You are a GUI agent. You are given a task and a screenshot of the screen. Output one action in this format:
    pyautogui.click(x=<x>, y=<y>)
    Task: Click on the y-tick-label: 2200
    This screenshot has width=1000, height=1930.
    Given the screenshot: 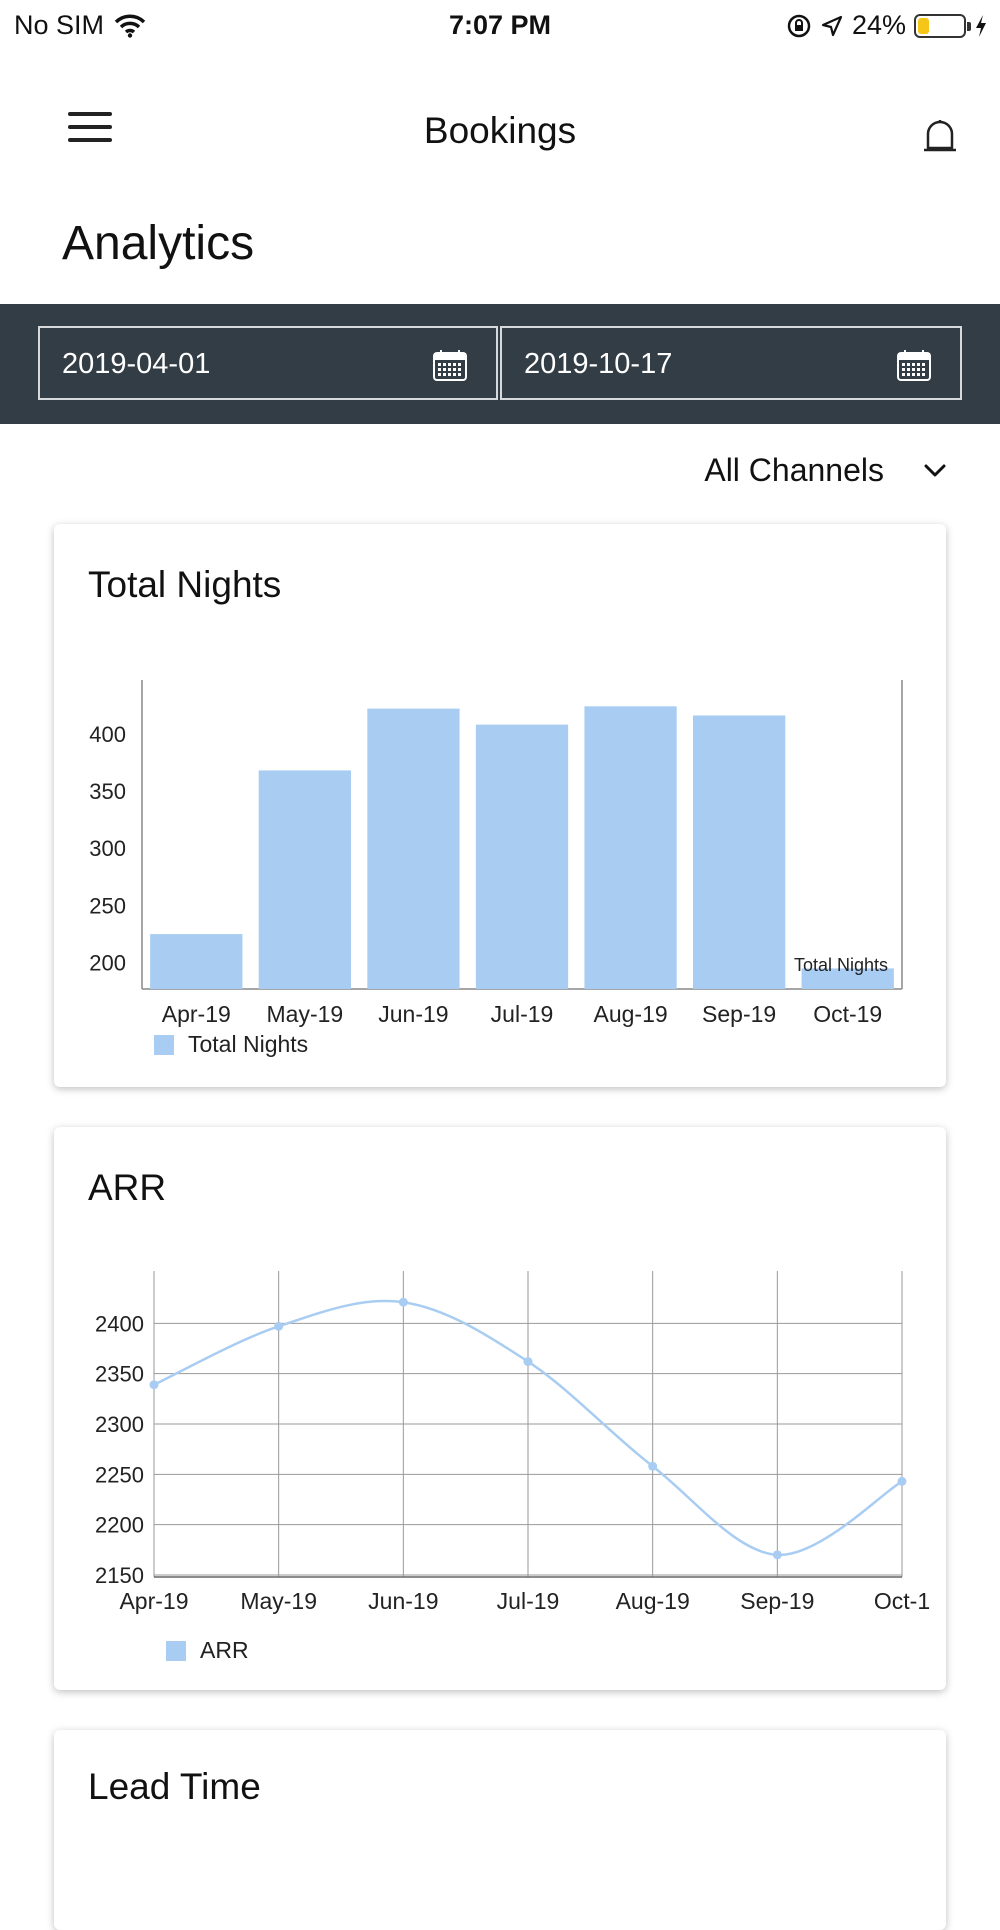 What is the action you would take?
    pyautogui.click(x=119, y=1525)
    